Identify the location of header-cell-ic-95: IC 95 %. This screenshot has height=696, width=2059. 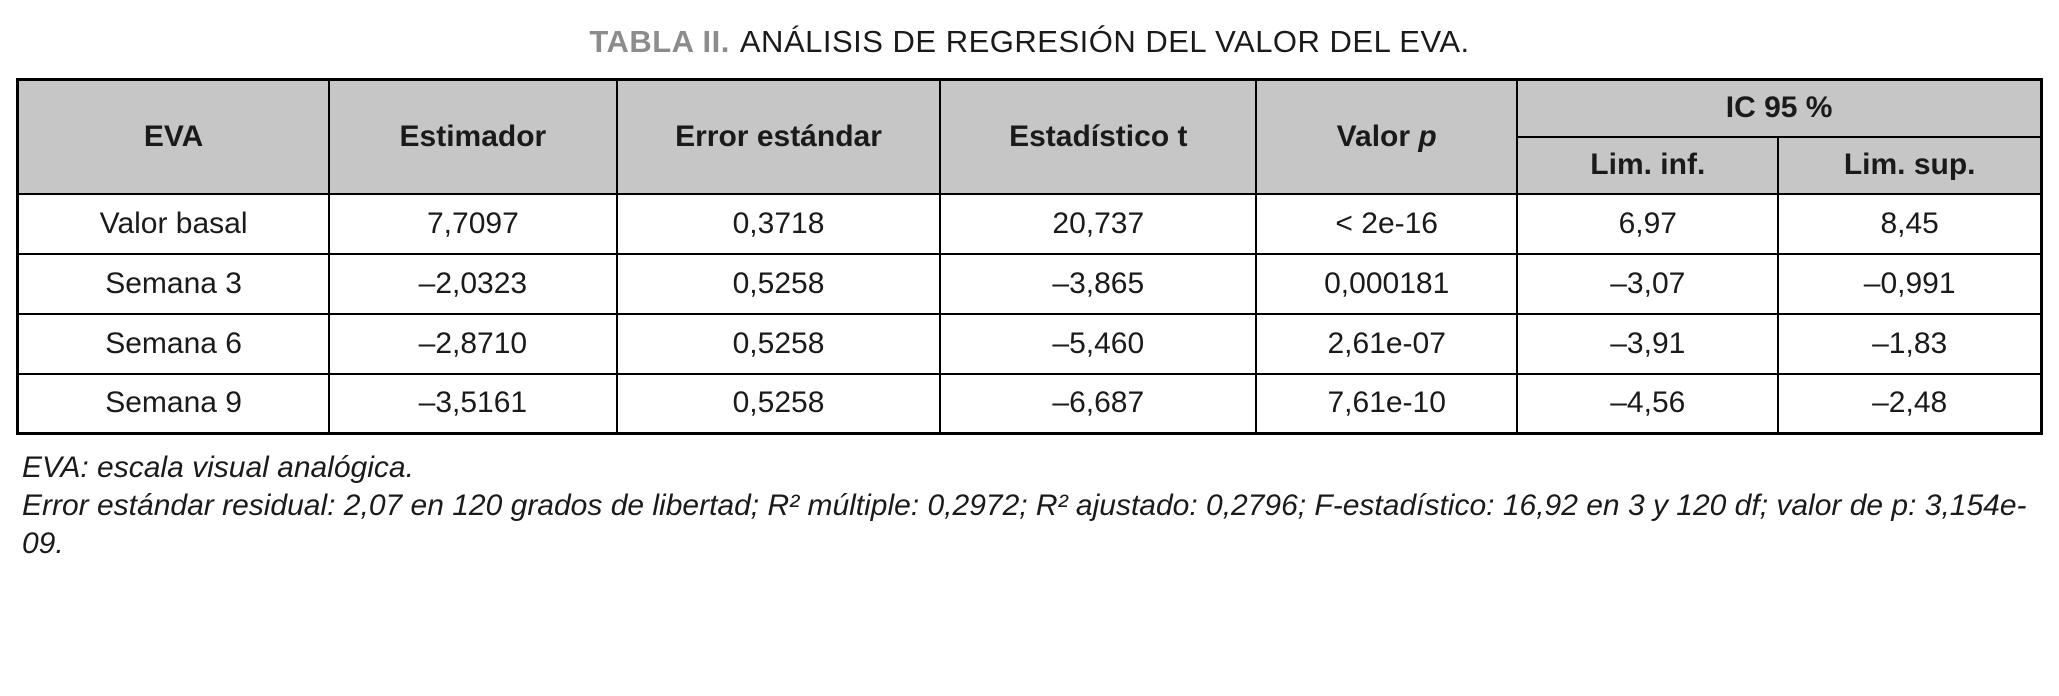
(1779, 108).